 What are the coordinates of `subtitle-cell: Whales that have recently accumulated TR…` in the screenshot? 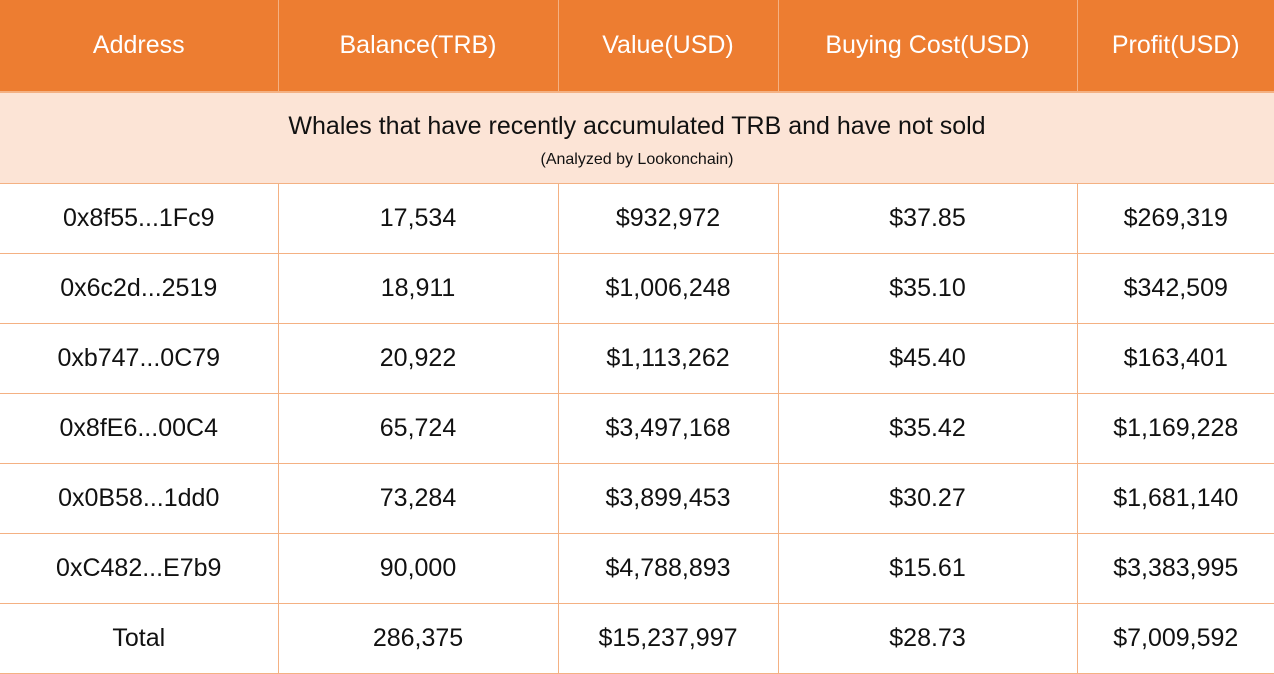 It's located at (637, 137).